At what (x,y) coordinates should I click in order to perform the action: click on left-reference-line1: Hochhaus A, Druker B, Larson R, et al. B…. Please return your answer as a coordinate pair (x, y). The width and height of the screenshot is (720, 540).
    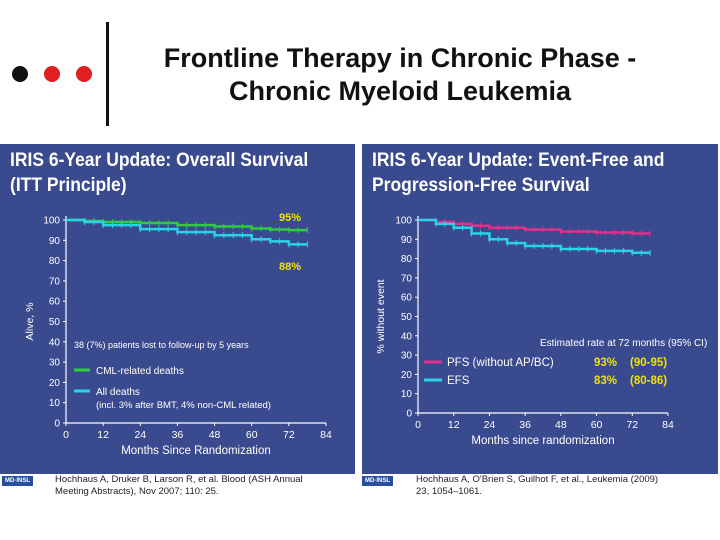
    Looking at the image, I should click on (179, 479).